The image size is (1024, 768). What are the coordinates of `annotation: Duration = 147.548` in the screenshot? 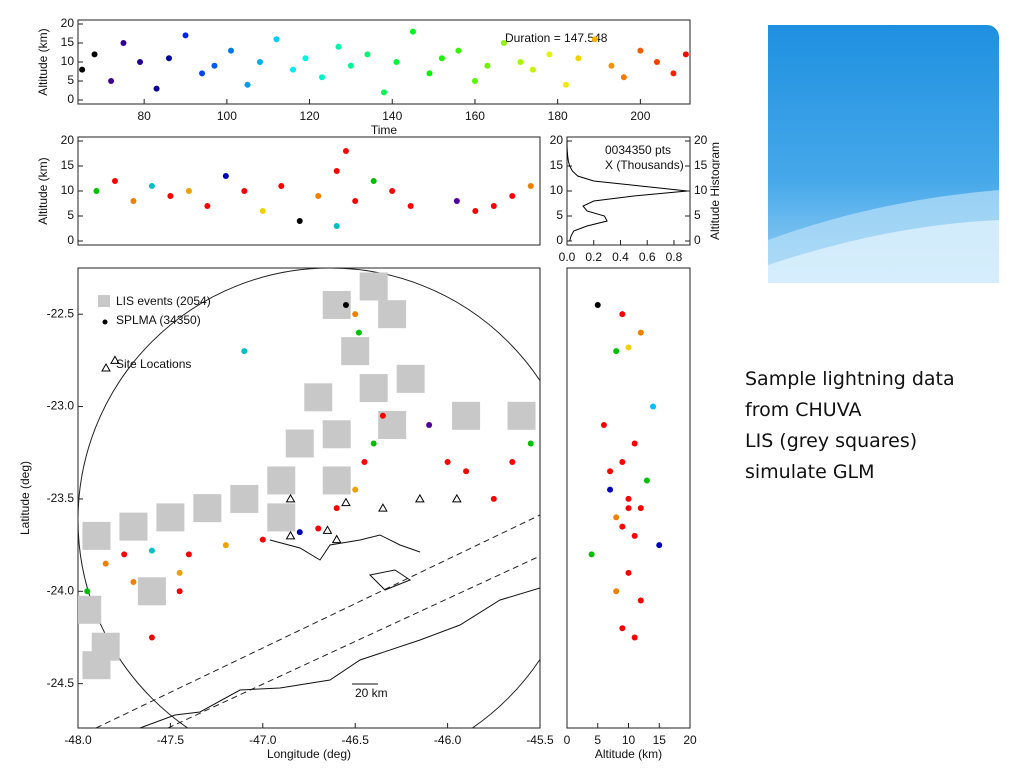 It's located at (556, 38).